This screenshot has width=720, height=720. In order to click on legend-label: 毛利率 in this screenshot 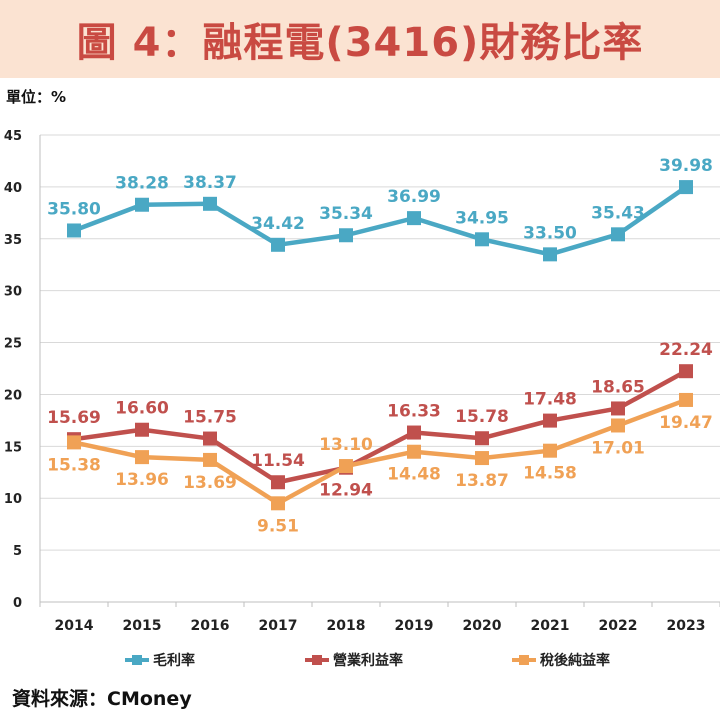, I will do `click(174, 660)`.